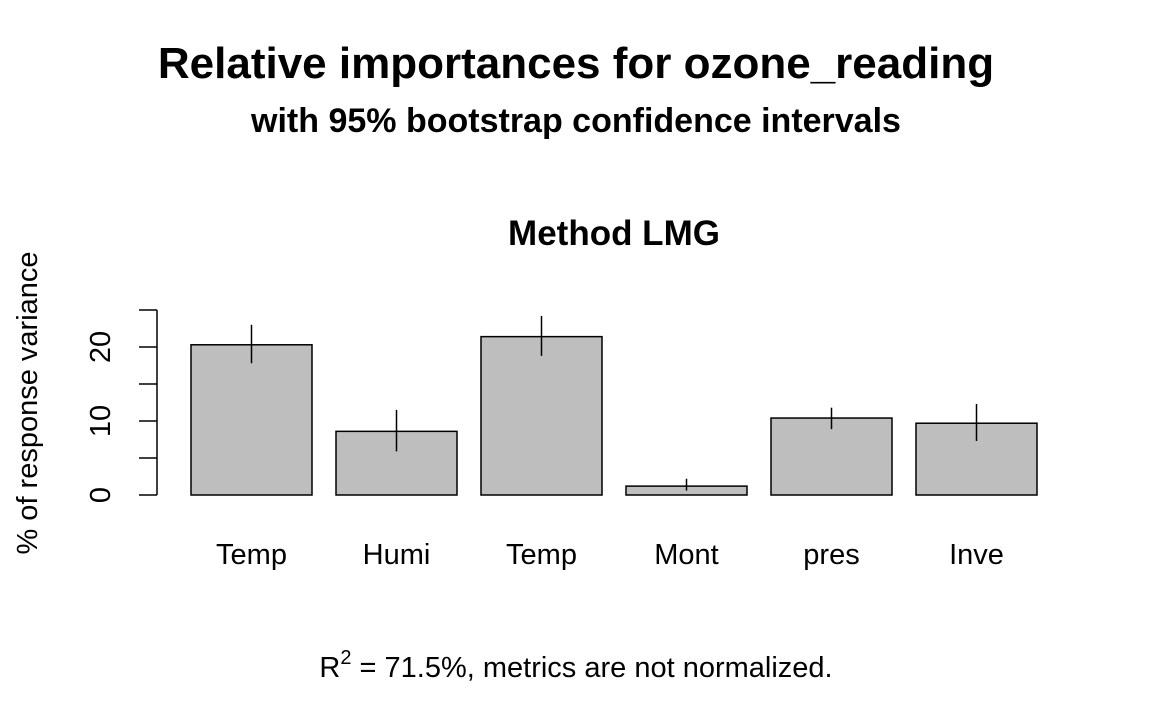  Describe the element at coordinates (575, 121) in the screenshot. I see `chart-subtitle: with 95% bootstrap confidence intervals` at that location.